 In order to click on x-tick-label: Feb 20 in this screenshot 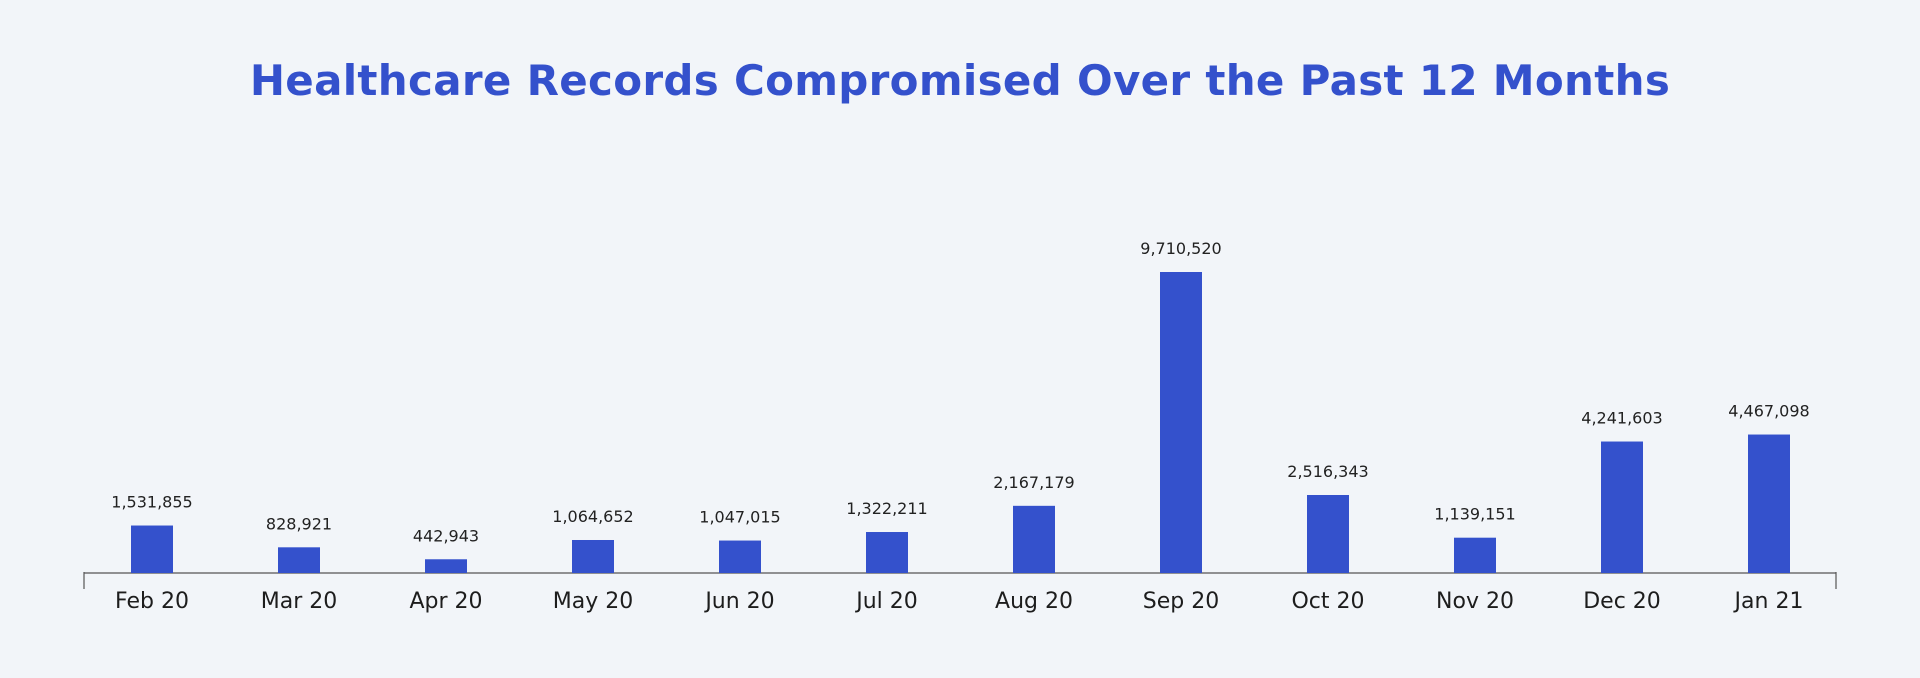, I will do `click(152, 601)`.